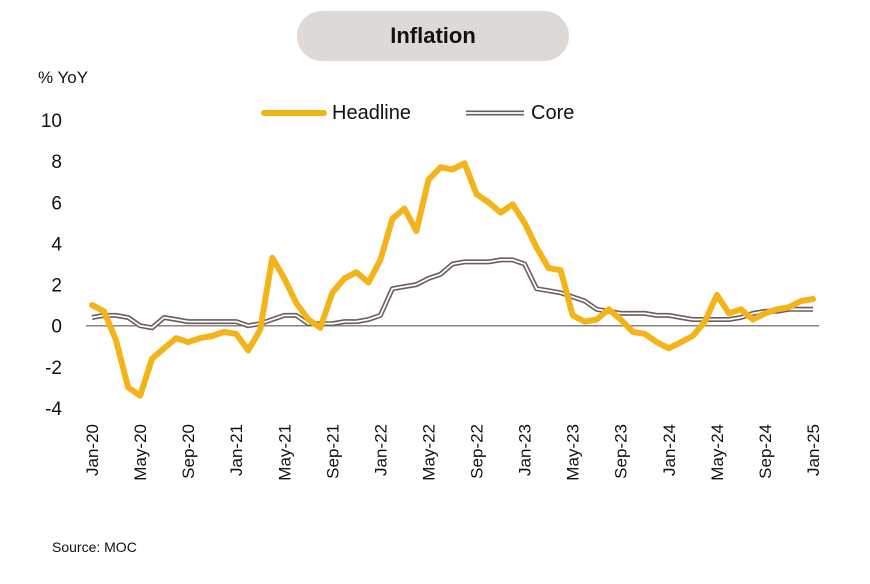 This screenshot has width=870, height=584. Describe the element at coordinates (56, 244) in the screenshot. I see `y-tick-label: 4` at that location.